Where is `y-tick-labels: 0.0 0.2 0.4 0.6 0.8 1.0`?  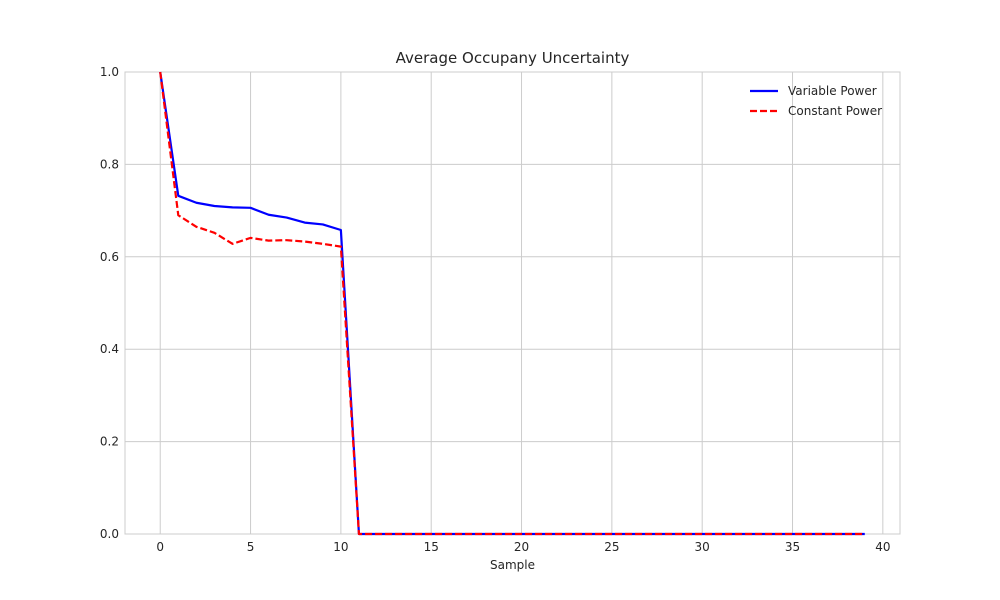 y-tick-labels: 0.0 0.2 0.4 0.6 0.8 1.0 is located at coordinates (109, 303).